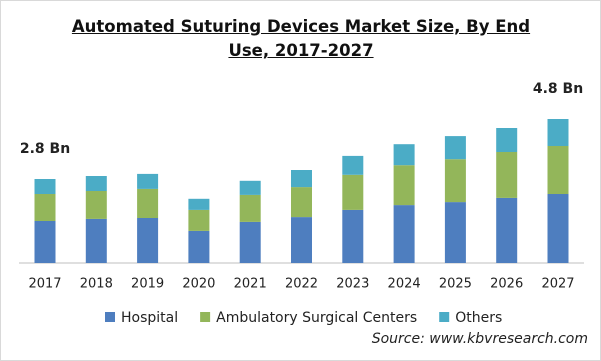 The width and height of the screenshot is (601, 361). Describe the element at coordinates (316, 318) in the screenshot. I see `legend-label: Ambulatory Surgical Centers` at that location.